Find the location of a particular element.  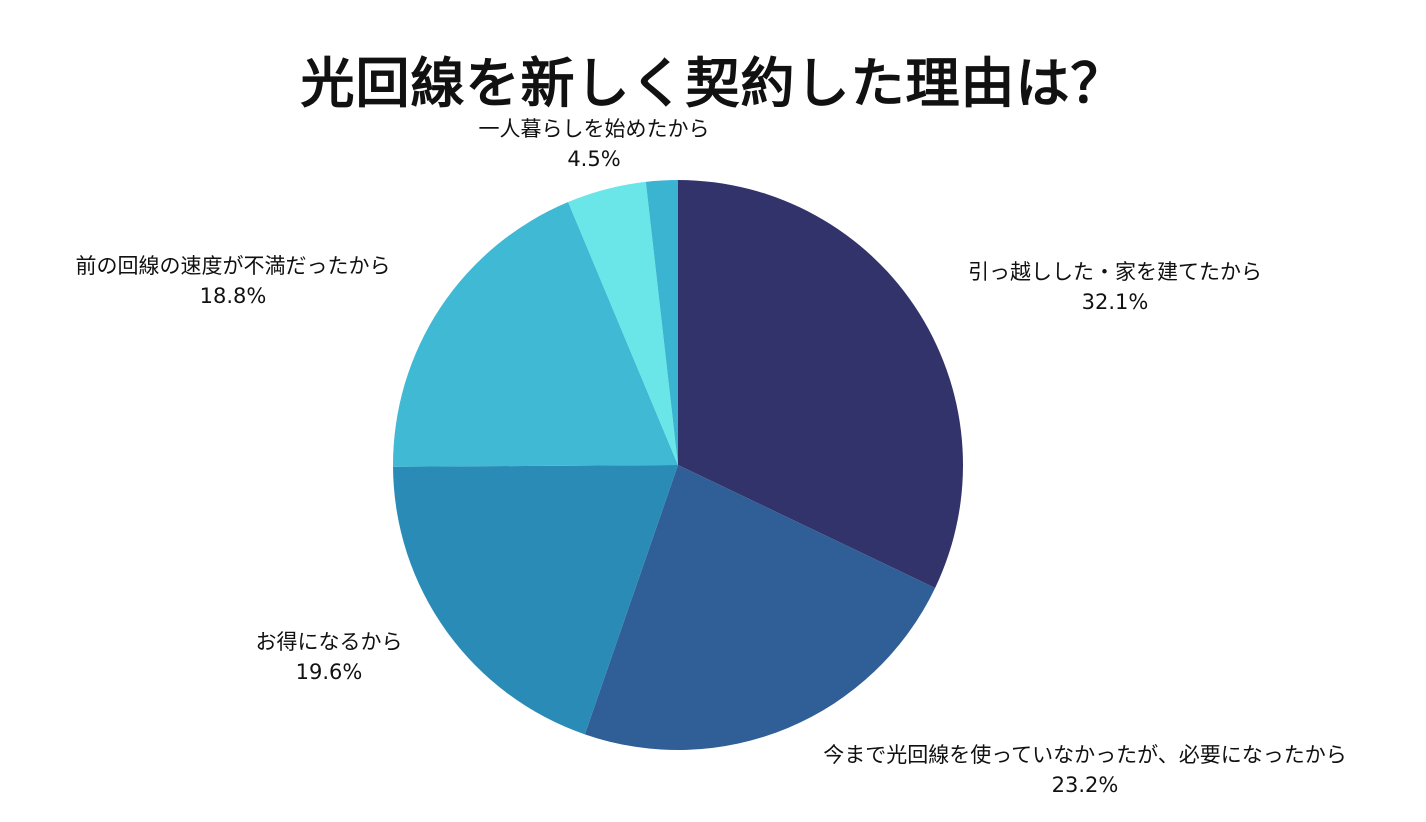

slice-value-label: 32.1% is located at coordinates (1115, 302).